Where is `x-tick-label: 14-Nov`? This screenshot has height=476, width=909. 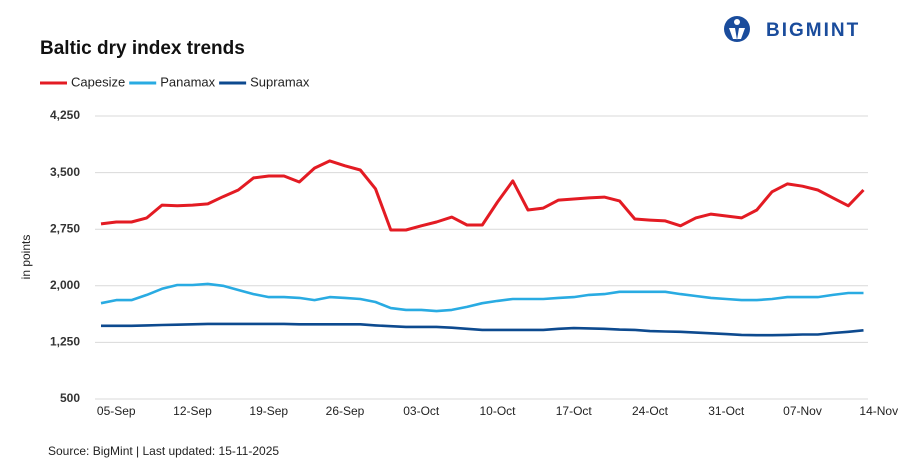 x-tick-label: 14-Nov is located at coordinates (878, 411).